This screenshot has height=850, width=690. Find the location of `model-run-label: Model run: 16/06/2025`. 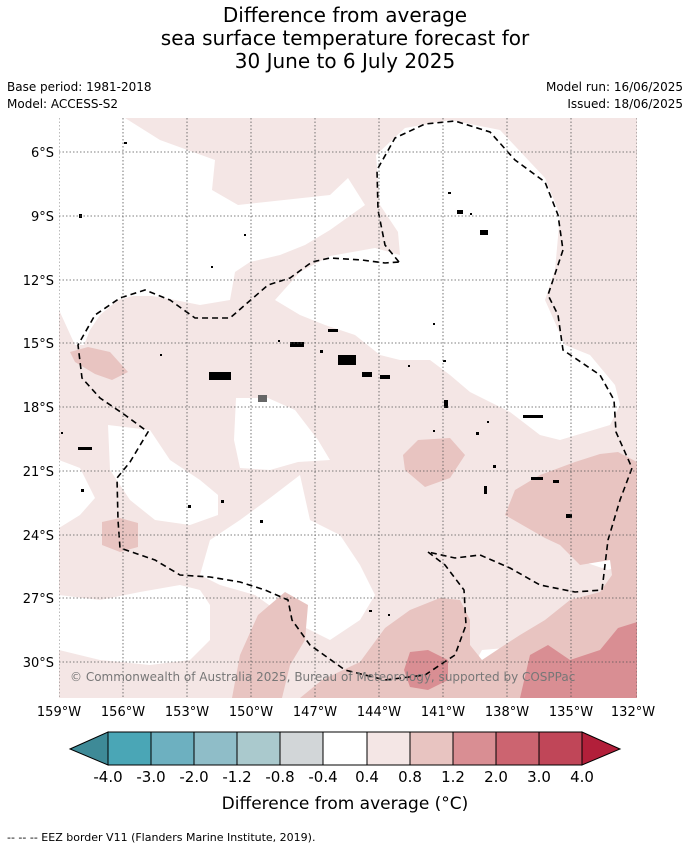

model-run-label: Model run: 16/06/2025 is located at coordinates (614, 87).